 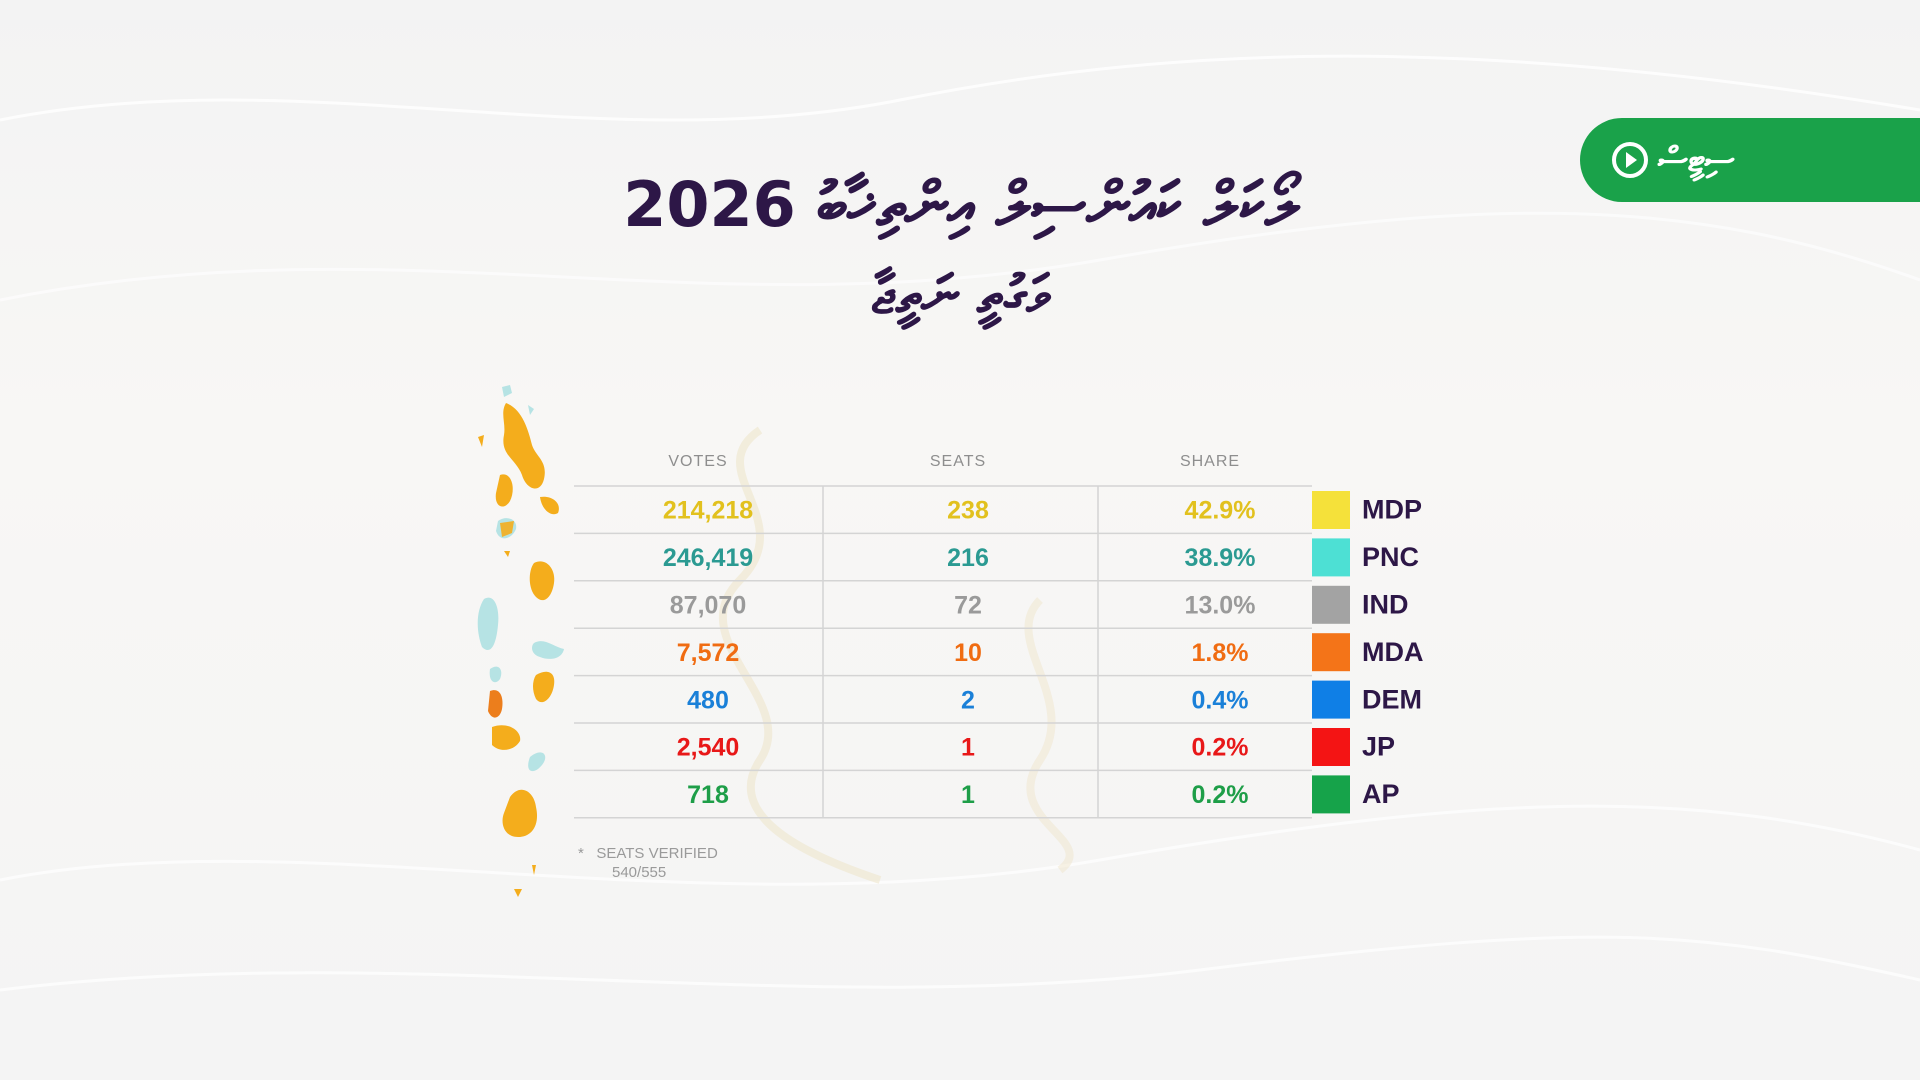 What do you see at coordinates (1220, 653) in the screenshot?
I see `mda-share-value: 1.8%` at bounding box center [1220, 653].